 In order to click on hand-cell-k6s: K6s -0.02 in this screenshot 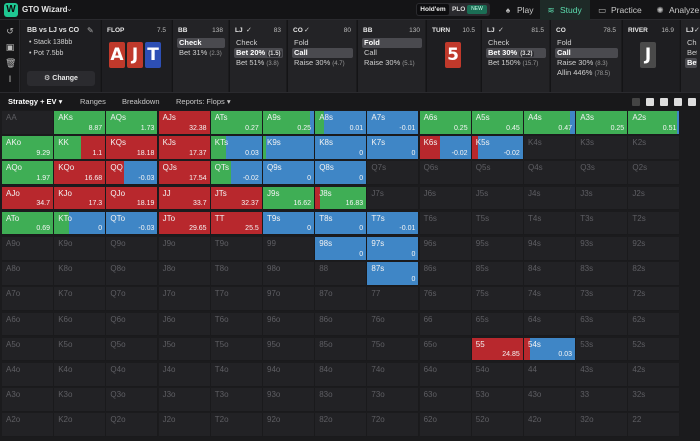, I will do `click(445, 148)`.